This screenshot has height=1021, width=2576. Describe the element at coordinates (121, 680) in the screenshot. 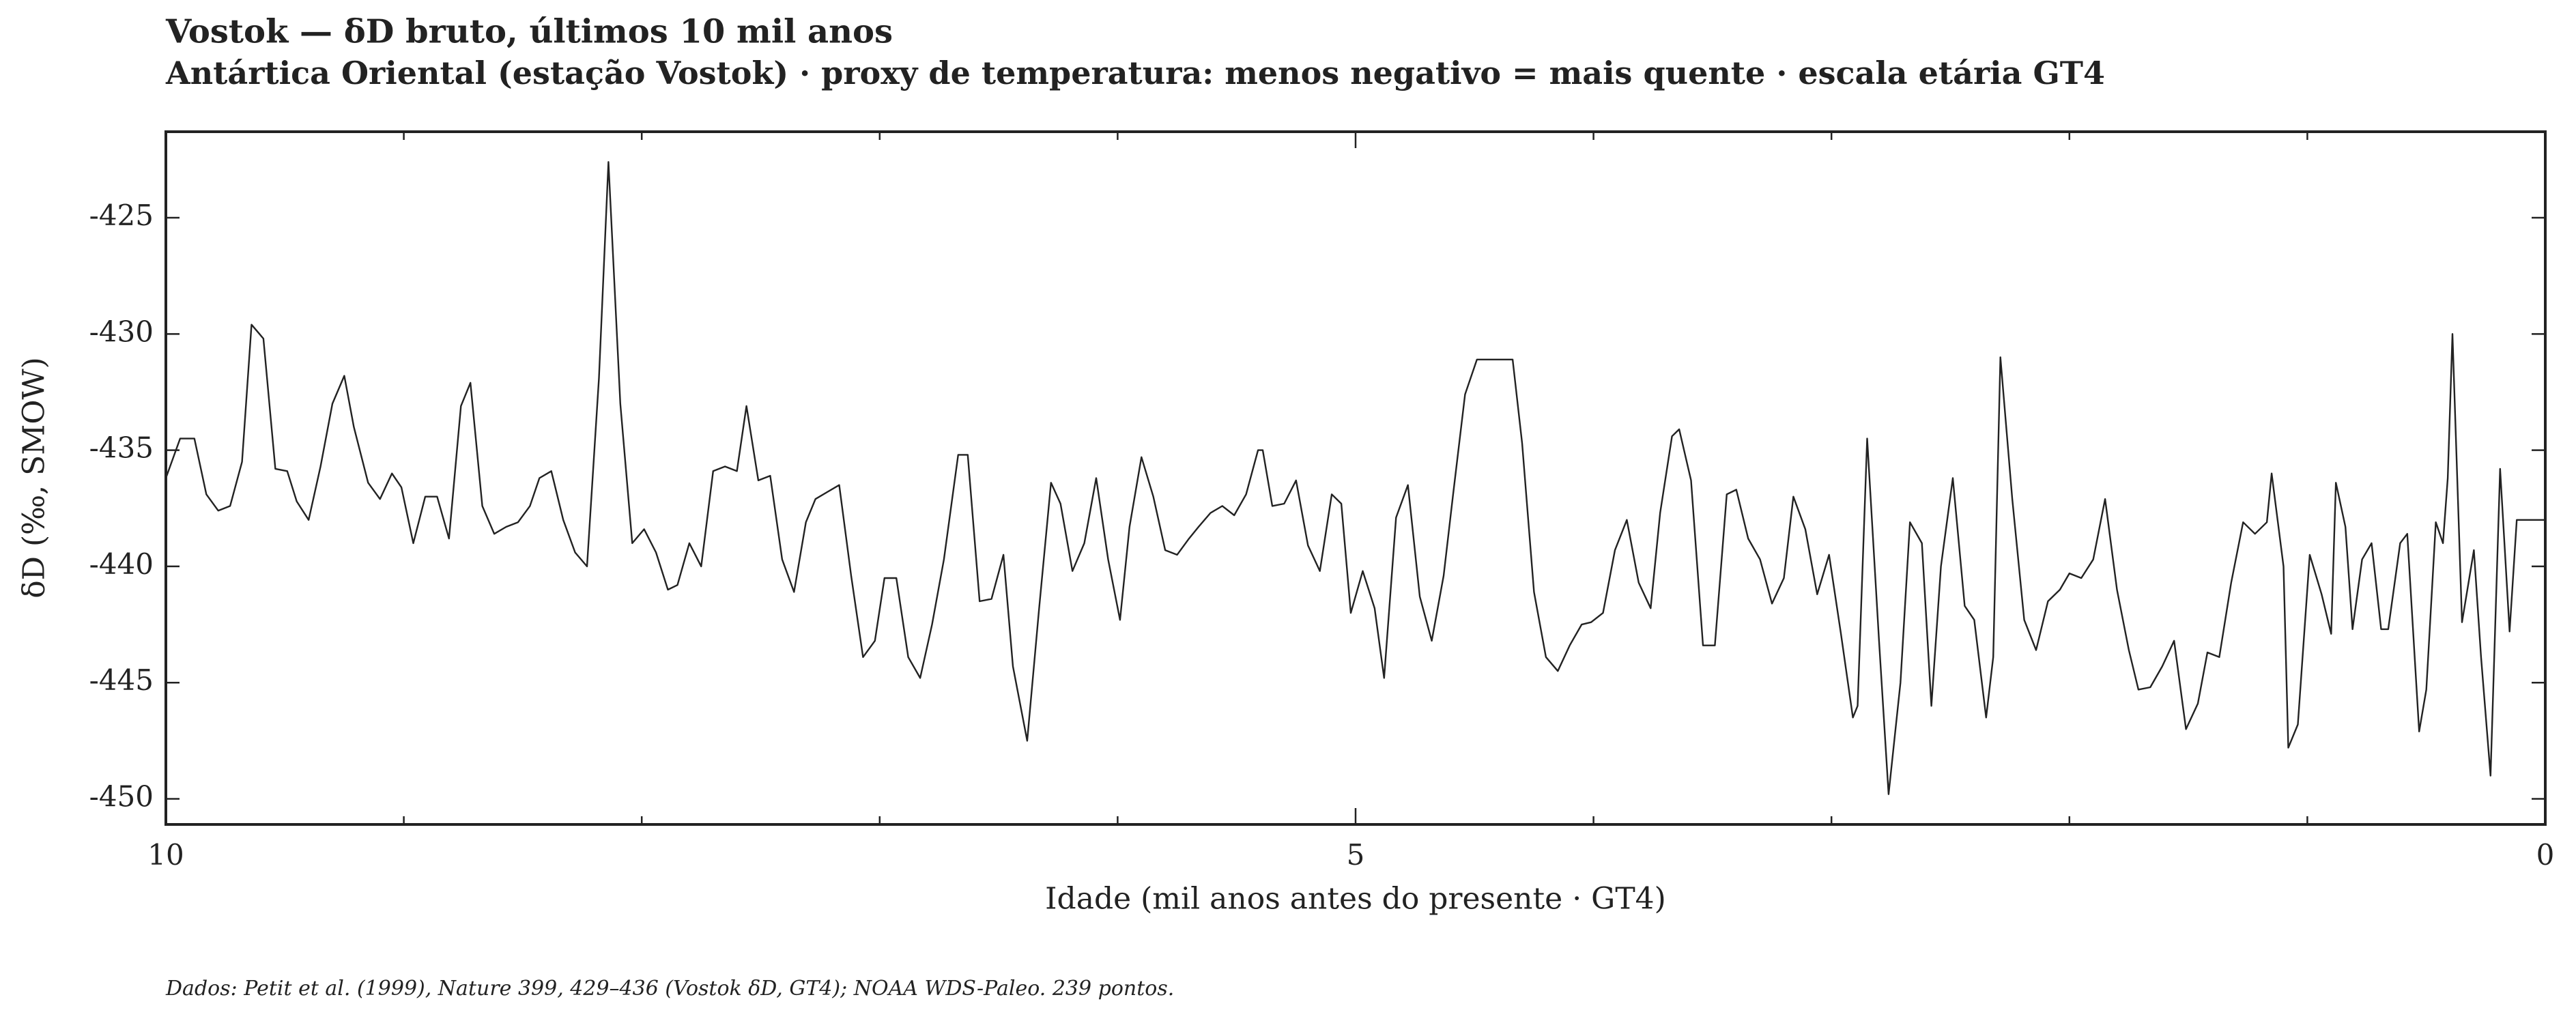

I see `y-tick-label: -445` at that location.